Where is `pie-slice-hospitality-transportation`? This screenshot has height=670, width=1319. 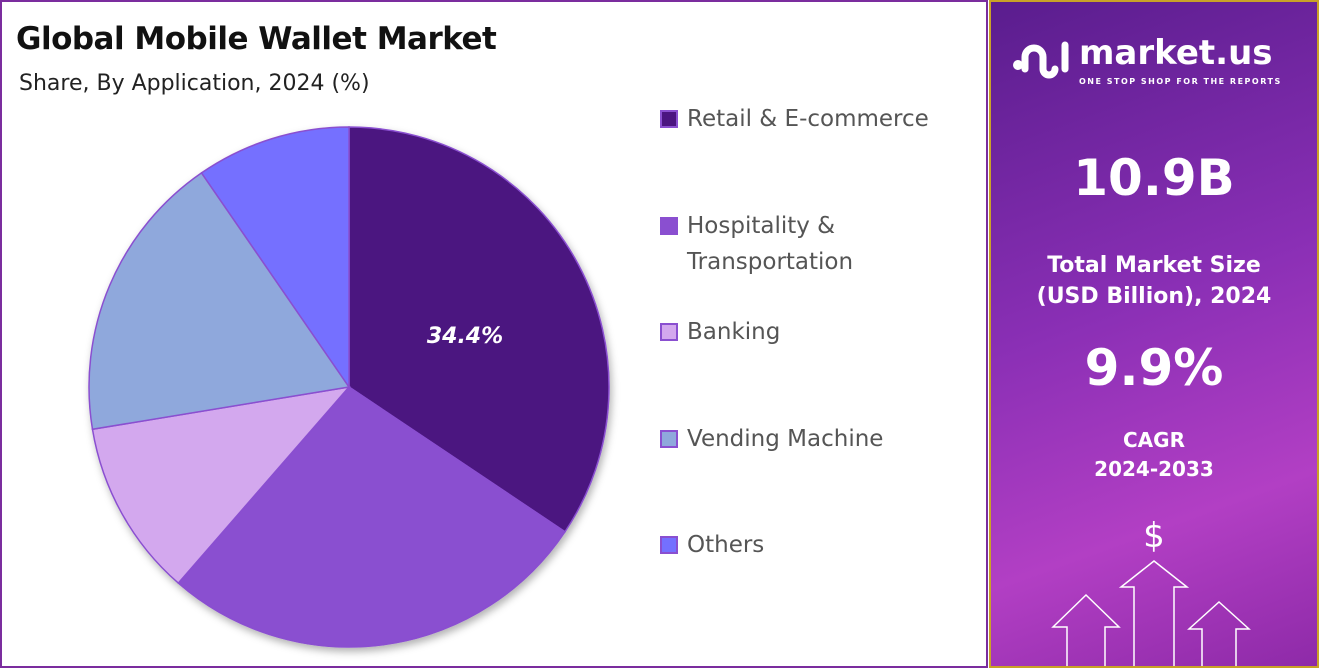 pie-slice-hospitality-transportation is located at coordinates (371, 517).